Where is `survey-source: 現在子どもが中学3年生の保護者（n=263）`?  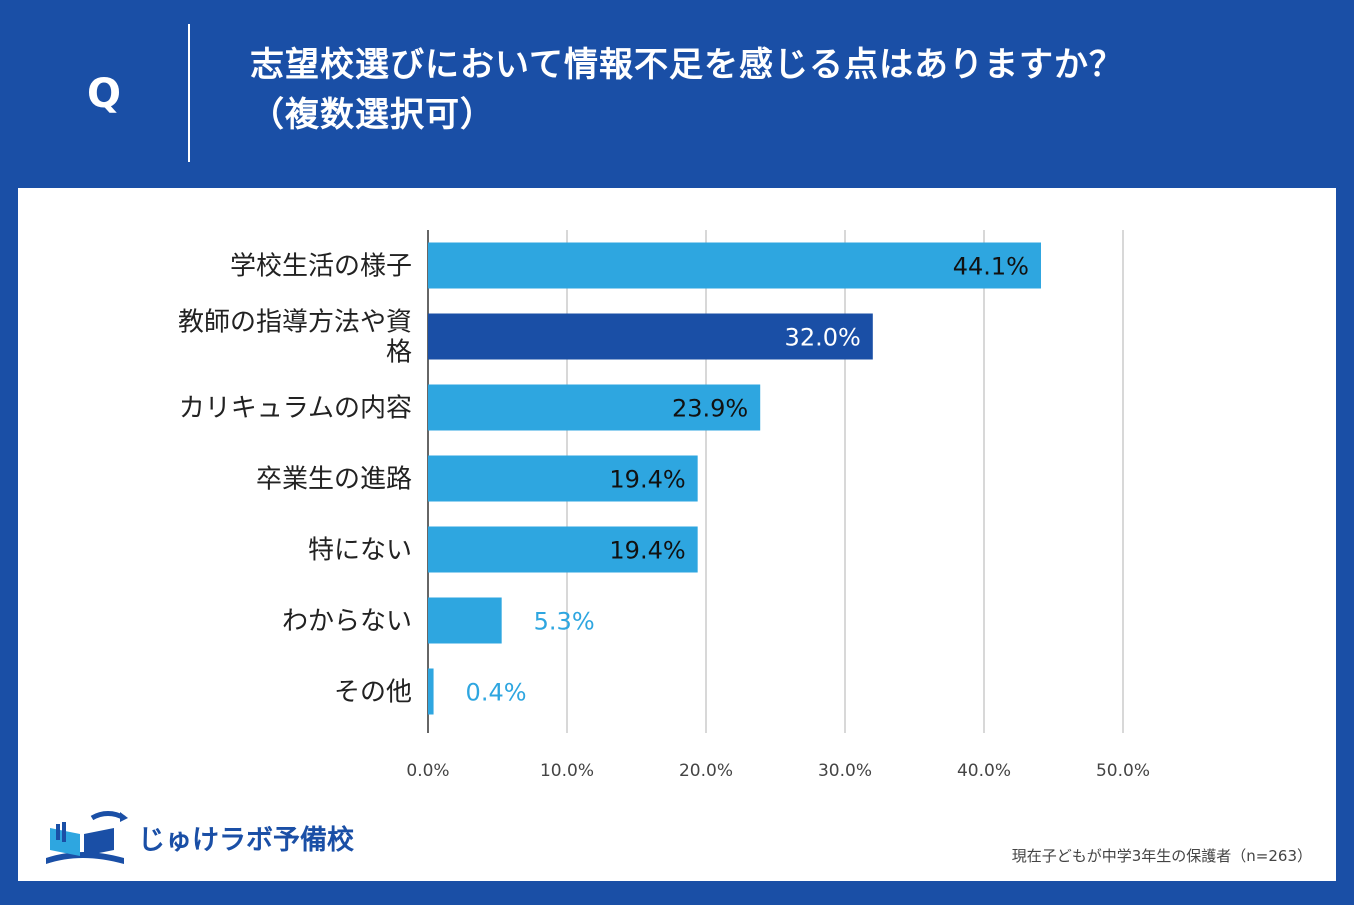
survey-source: 現在子どもが中学3年生の保護者（n=263） is located at coordinates (1161, 856).